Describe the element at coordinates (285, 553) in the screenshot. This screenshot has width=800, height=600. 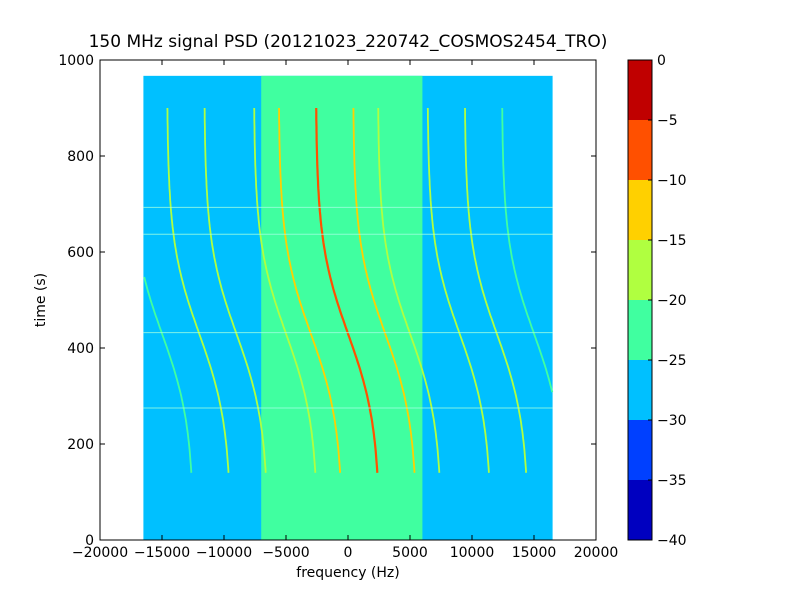
I see `x-tick-label: −5000` at that location.